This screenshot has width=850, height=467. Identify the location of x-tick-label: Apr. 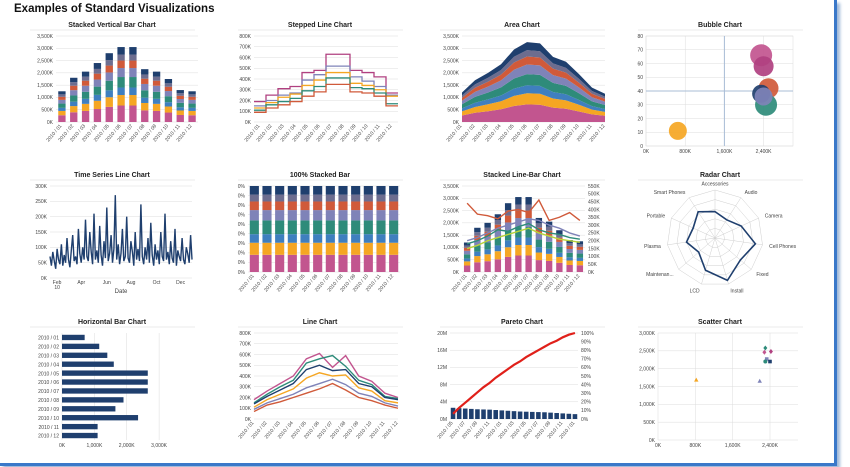
(81, 283).